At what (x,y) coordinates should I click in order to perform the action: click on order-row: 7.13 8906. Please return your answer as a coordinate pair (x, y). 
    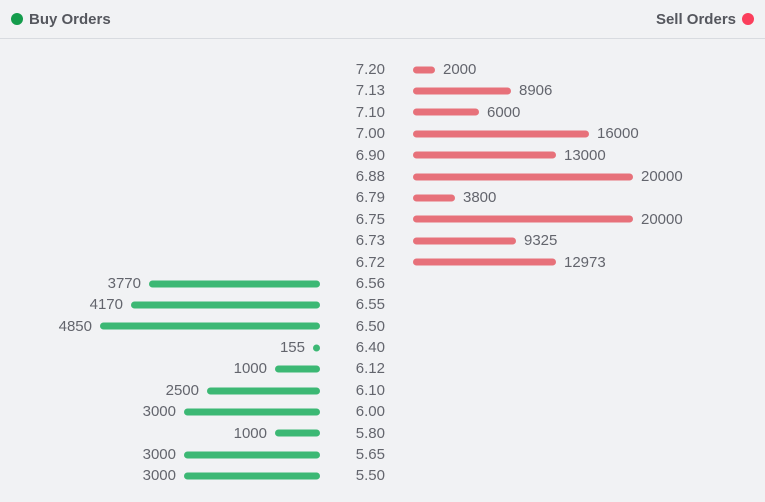
    Looking at the image, I should click on (382, 90).